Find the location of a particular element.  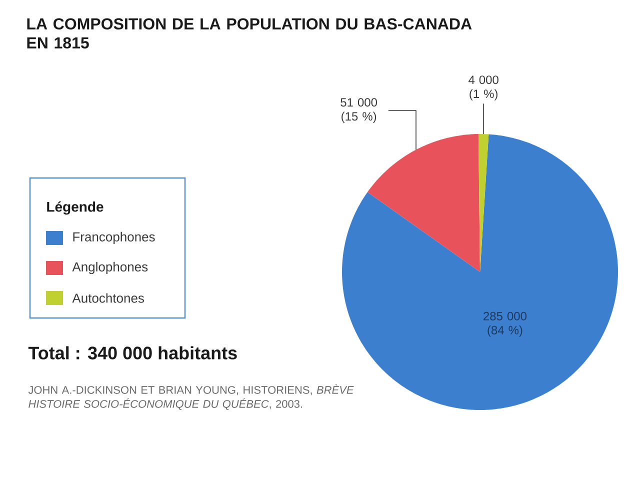

legend-title: Légende is located at coordinates (75, 208).